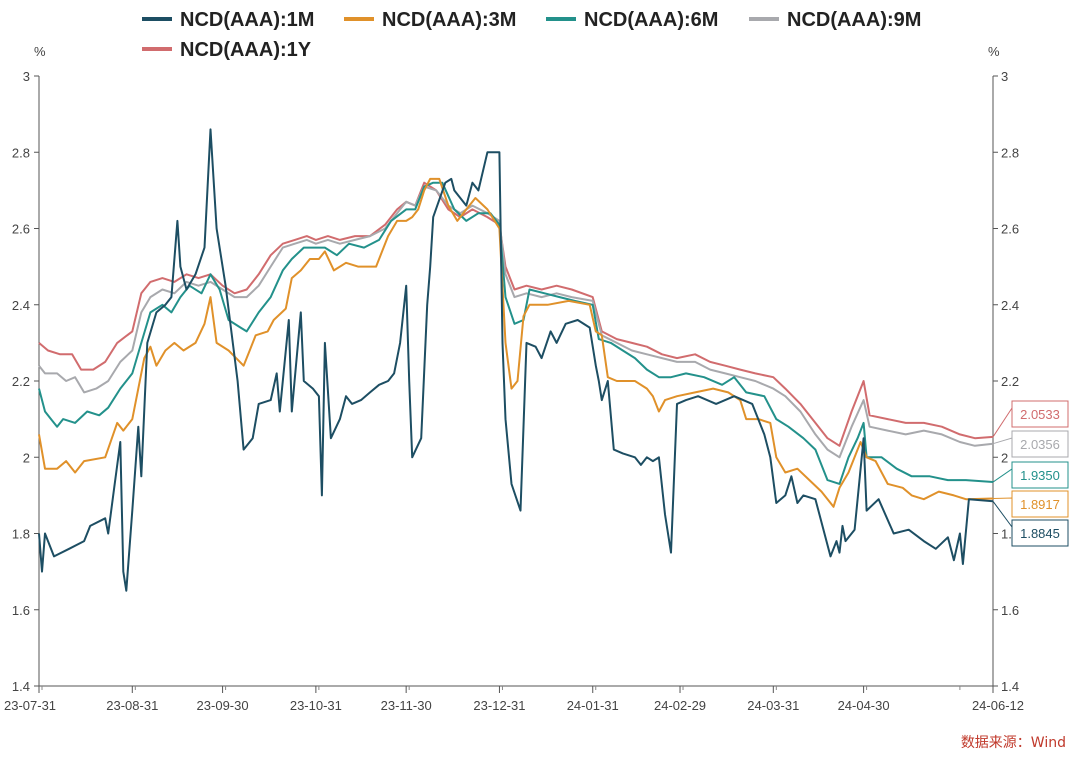 Image resolution: width=1080 pixels, height=760 pixels. What do you see at coordinates (998, 705) in the screenshot?
I see `x-tick-label: 24-06-12` at bounding box center [998, 705].